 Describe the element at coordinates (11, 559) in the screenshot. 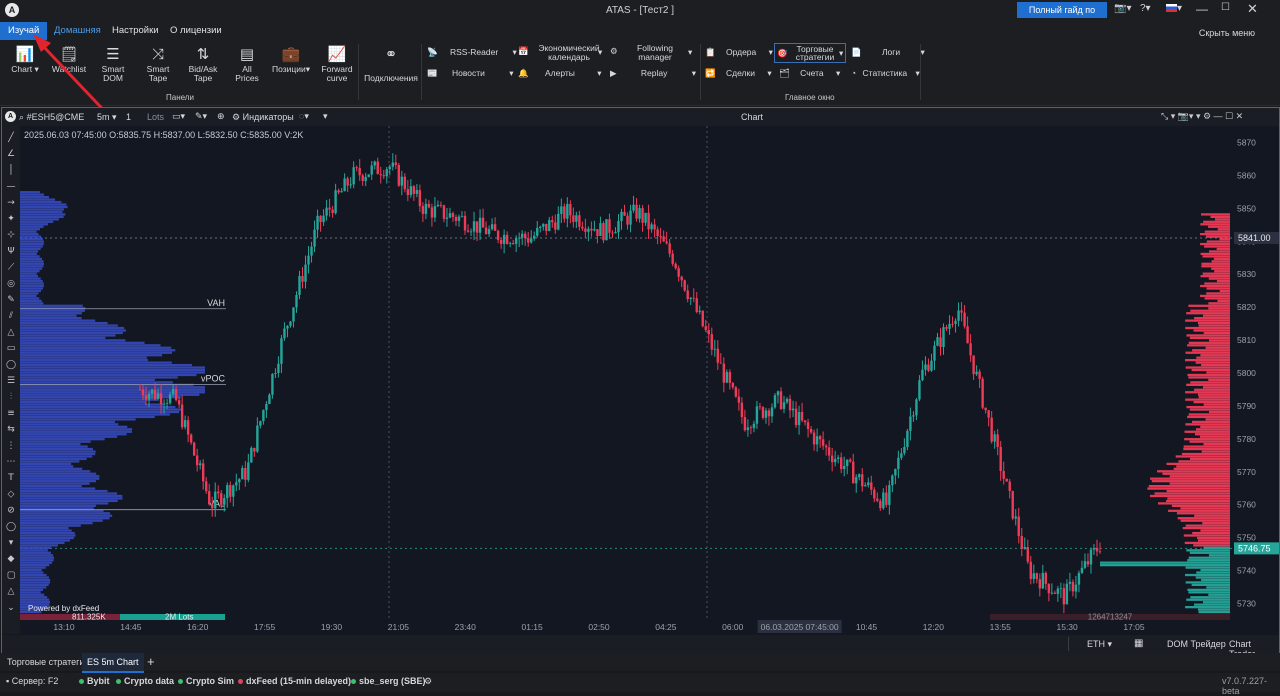

I see `drawing-tool-icon: ◆` at that location.